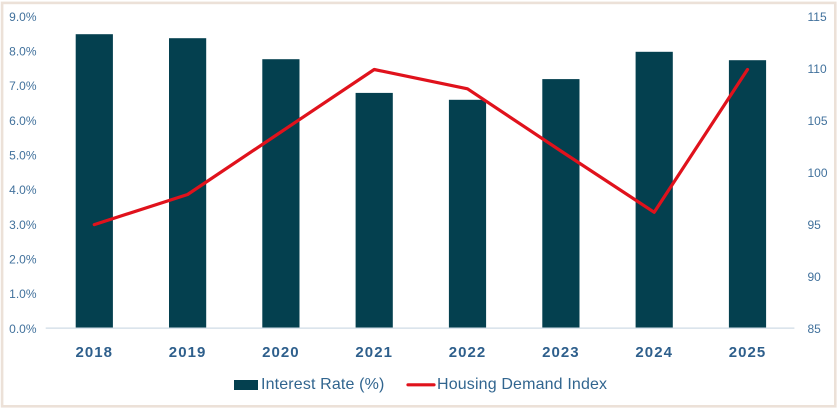 The height and width of the screenshot is (411, 838). I want to click on svg-text: 1.0%, so click(23, 294).